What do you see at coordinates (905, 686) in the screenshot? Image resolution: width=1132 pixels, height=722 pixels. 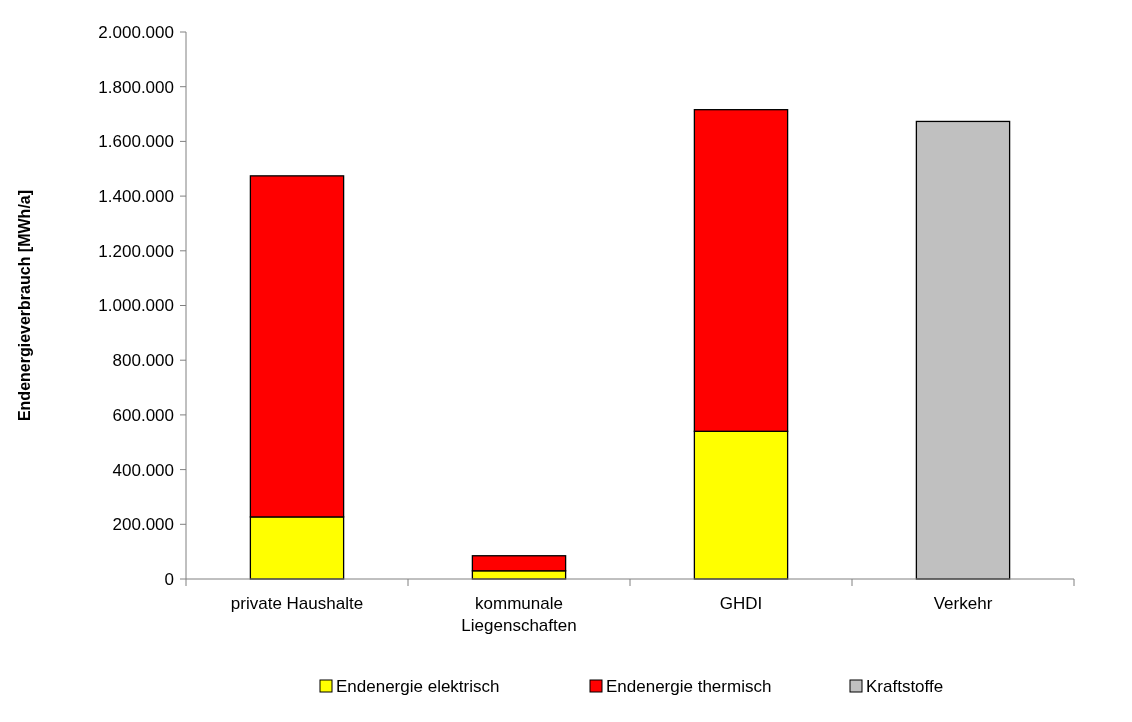 I see `legend-label: Kraftstoffe` at bounding box center [905, 686].